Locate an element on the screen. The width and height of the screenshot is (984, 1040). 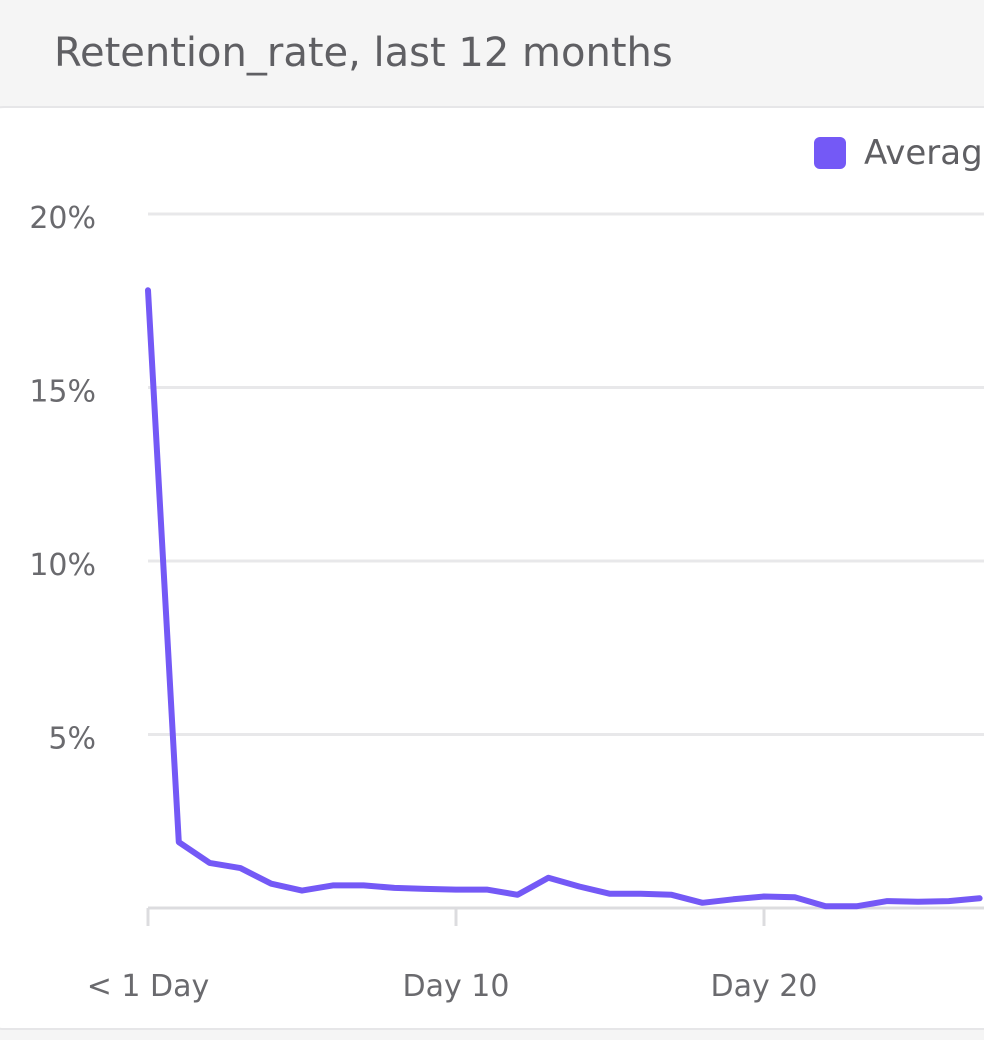
y-tick-label: 10% is located at coordinates (62, 565).